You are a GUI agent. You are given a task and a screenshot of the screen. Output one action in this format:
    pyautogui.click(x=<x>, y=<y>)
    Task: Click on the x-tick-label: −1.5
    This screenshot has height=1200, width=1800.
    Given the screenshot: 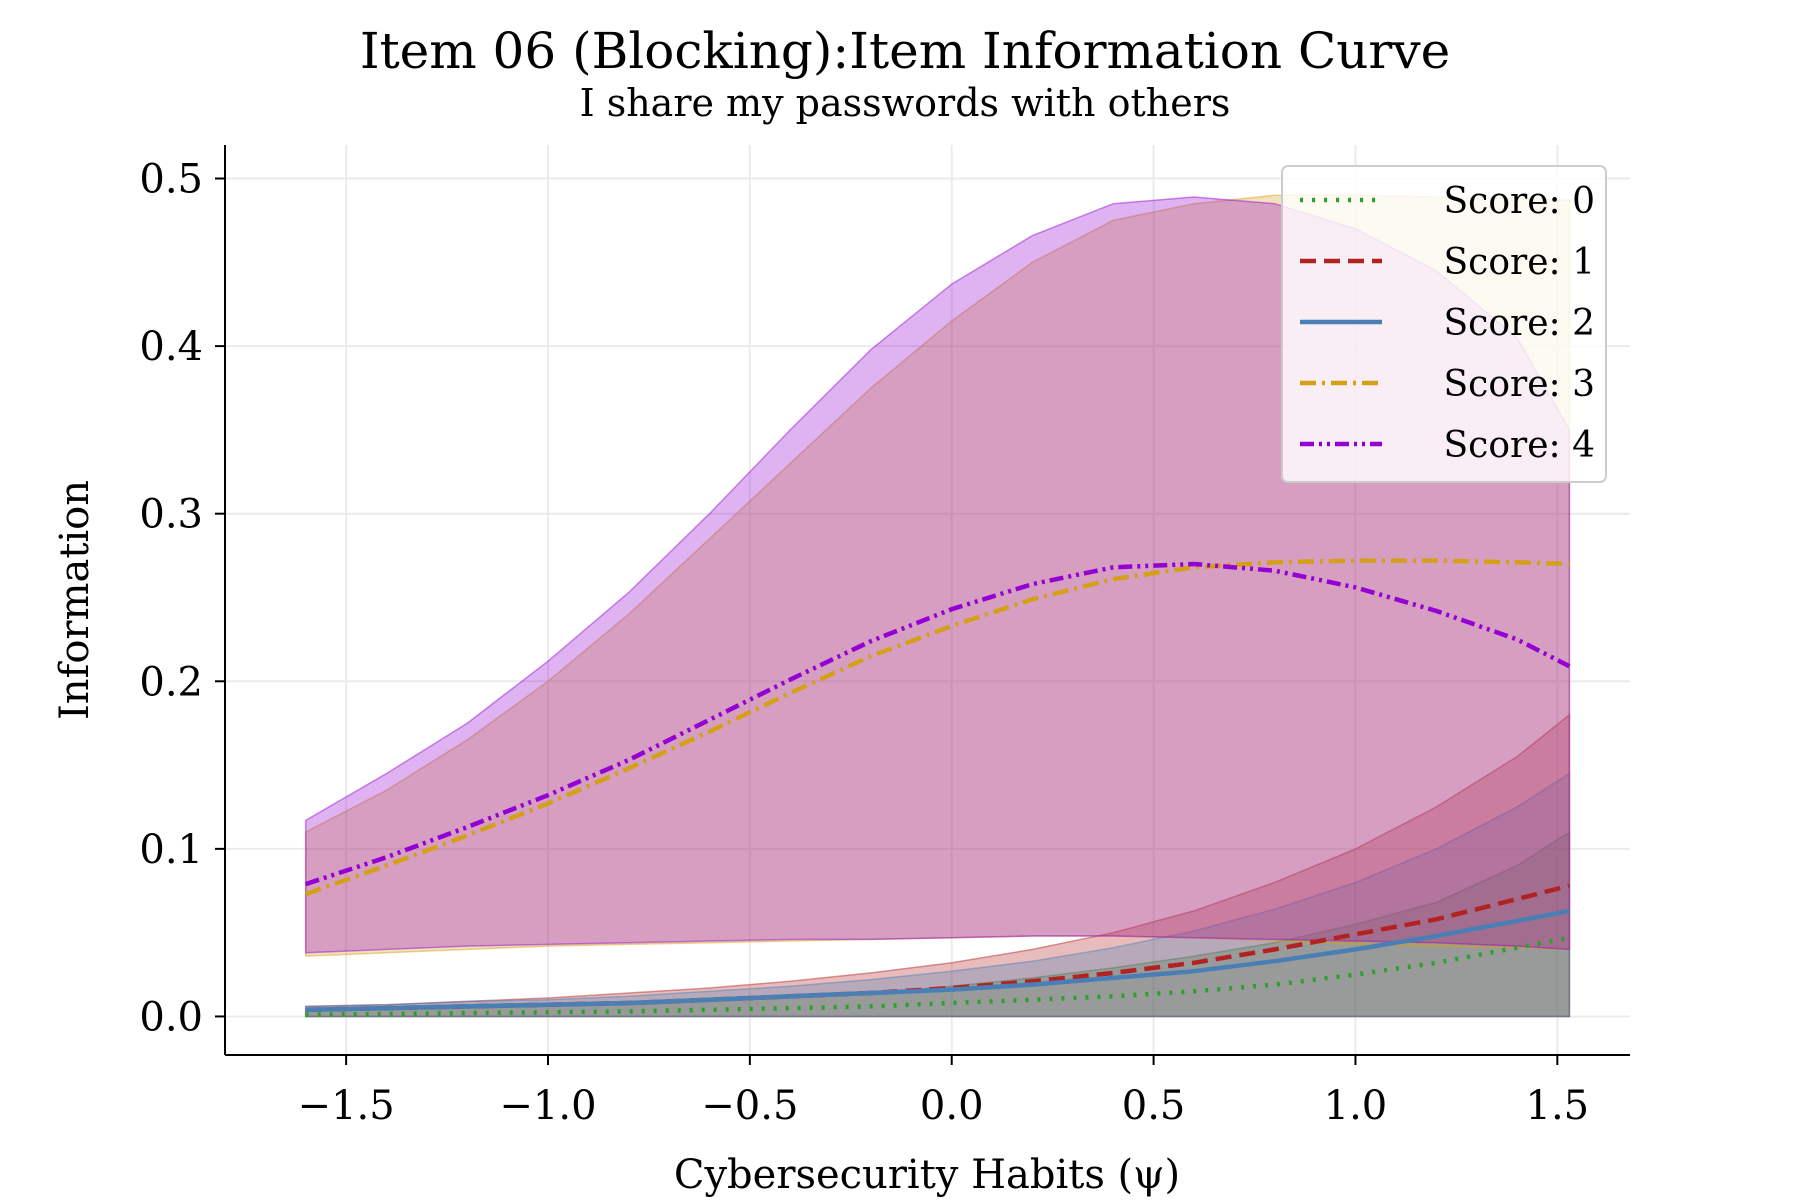 What is the action you would take?
    pyautogui.click(x=346, y=1106)
    